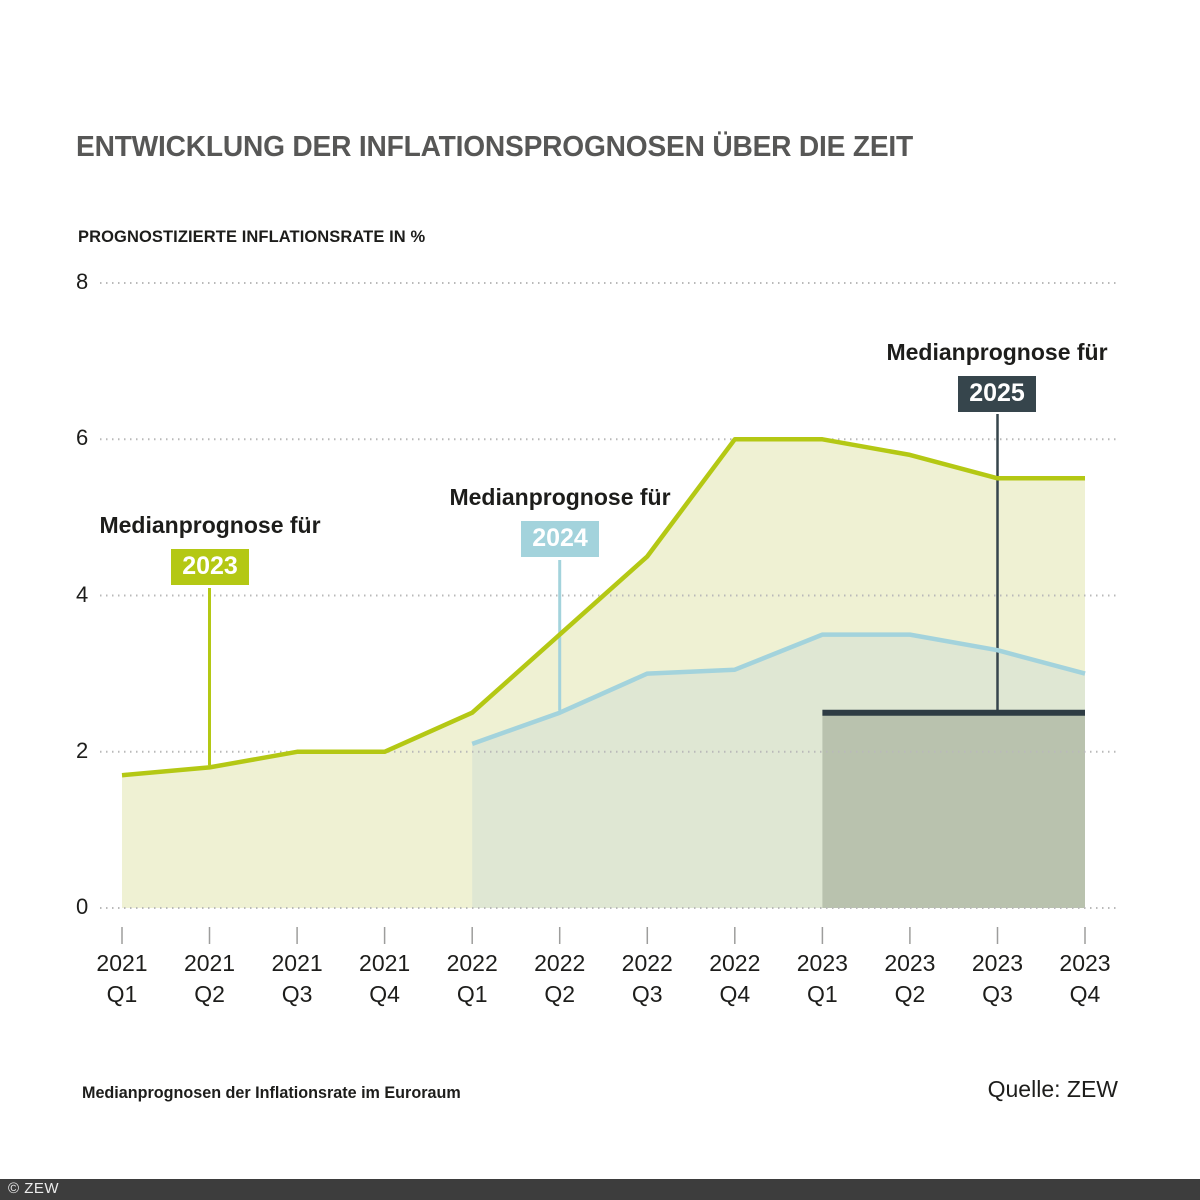 The height and width of the screenshot is (1200, 1200). Describe the element at coordinates (210, 548) in the screenshot. I see `annotation-2023: Medianprognose für 2023` at that location.